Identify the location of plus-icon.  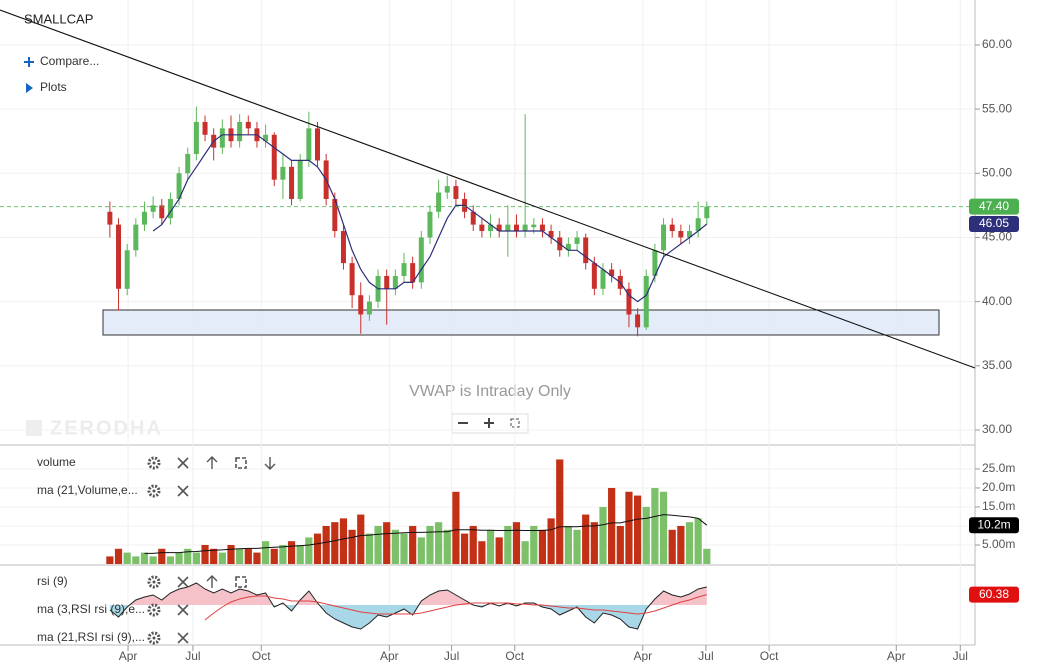
(29, 62).